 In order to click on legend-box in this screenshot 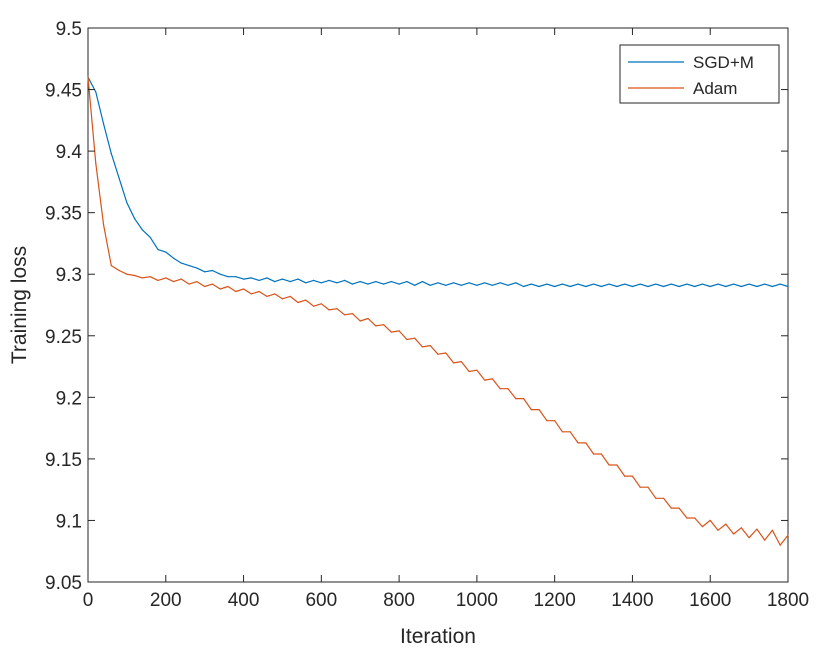, I will do `click(699, 74)`.